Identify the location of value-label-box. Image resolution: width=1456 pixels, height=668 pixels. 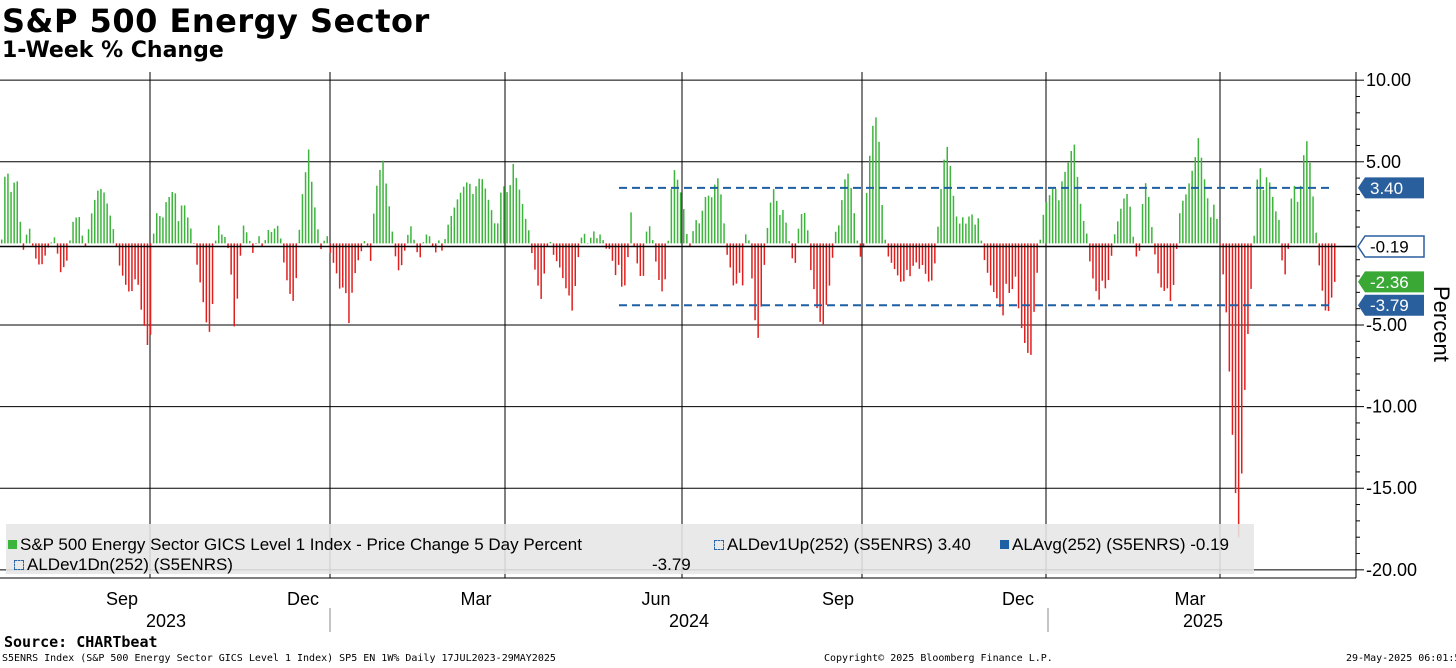
(1391, 305).